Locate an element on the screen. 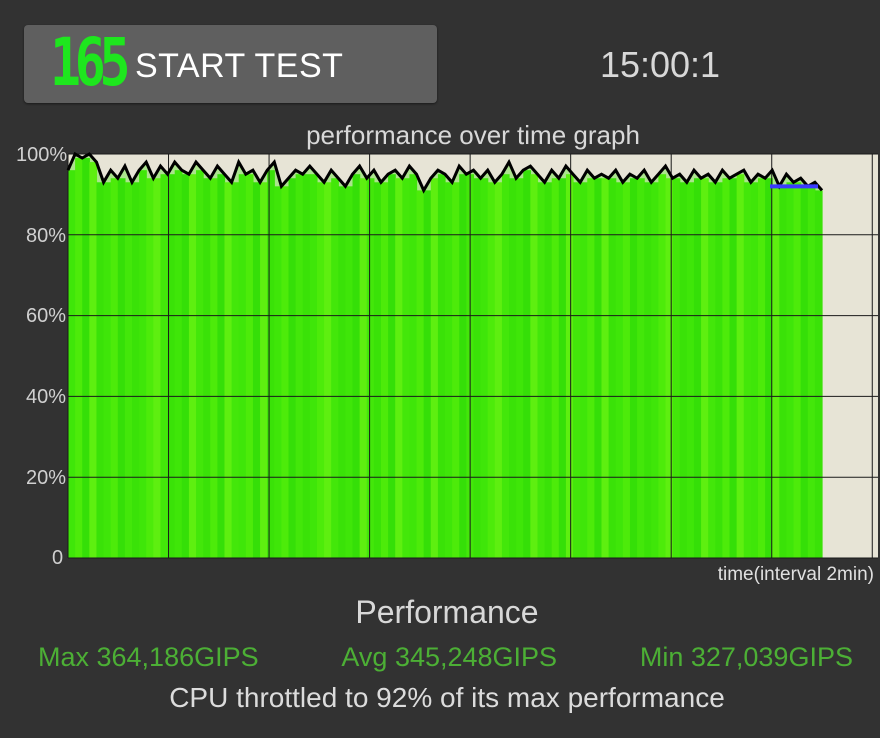 The height and width of the screenshot is (738, 880). y-tick-100: 100% is located at coordinates (42, 155).